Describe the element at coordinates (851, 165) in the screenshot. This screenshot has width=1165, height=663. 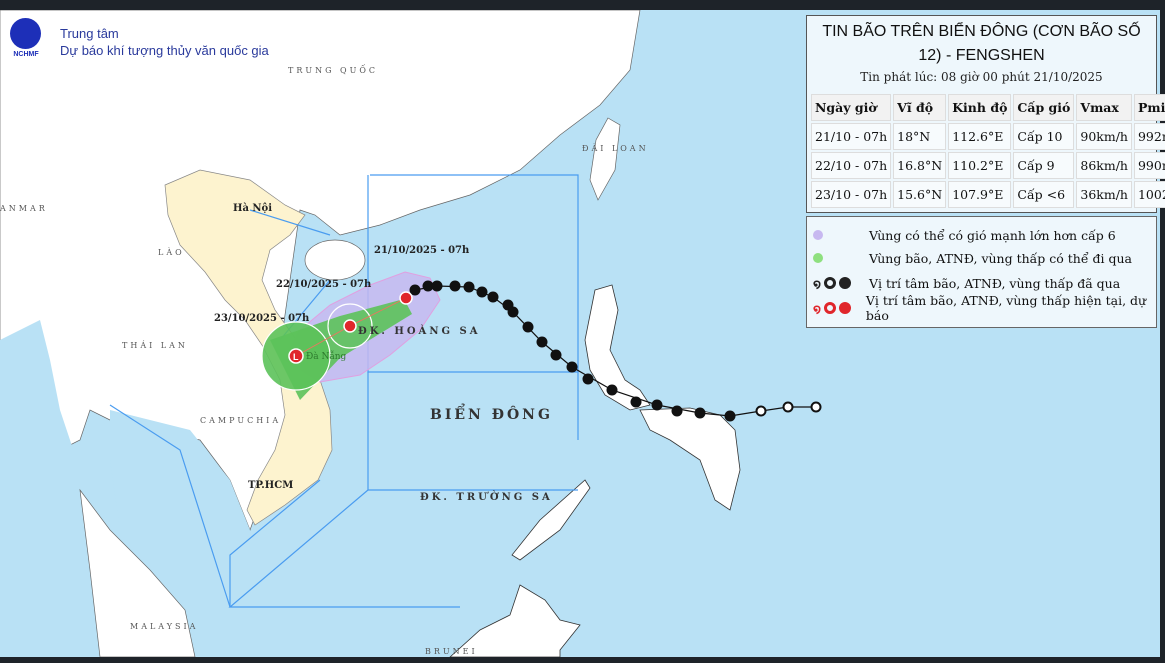
I see `cell: 22/10 - 07h` at that location.